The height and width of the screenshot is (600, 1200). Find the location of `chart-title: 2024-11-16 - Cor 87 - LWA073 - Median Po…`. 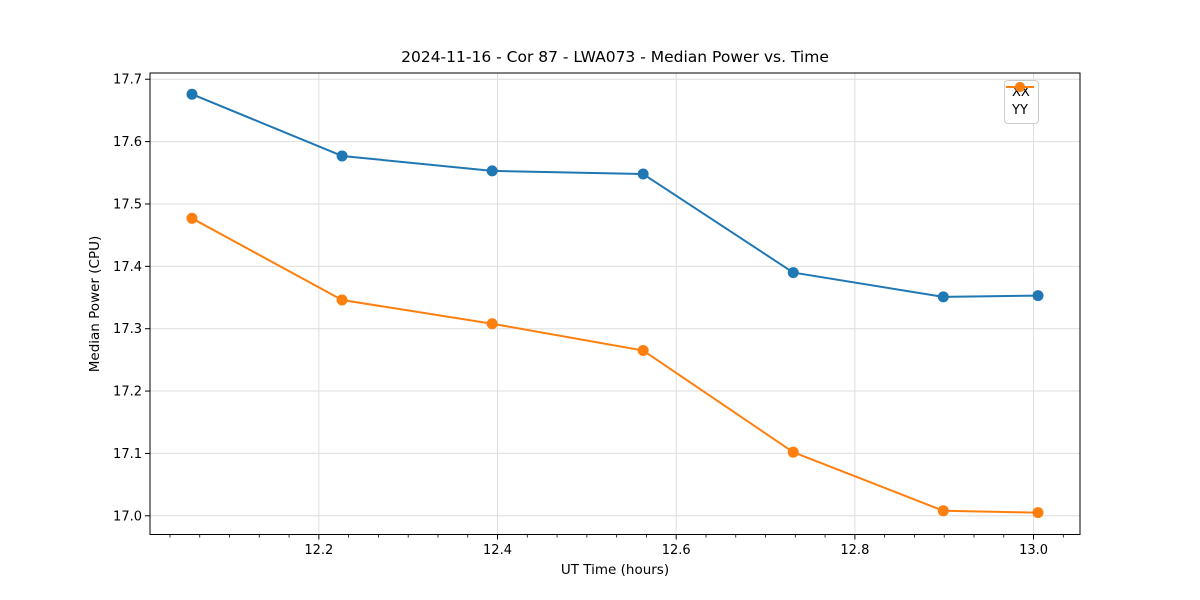

chart-title: 2024-11-16 - Cor 87 - LWA073 - Median Po… is located at coordinates (615, 57).